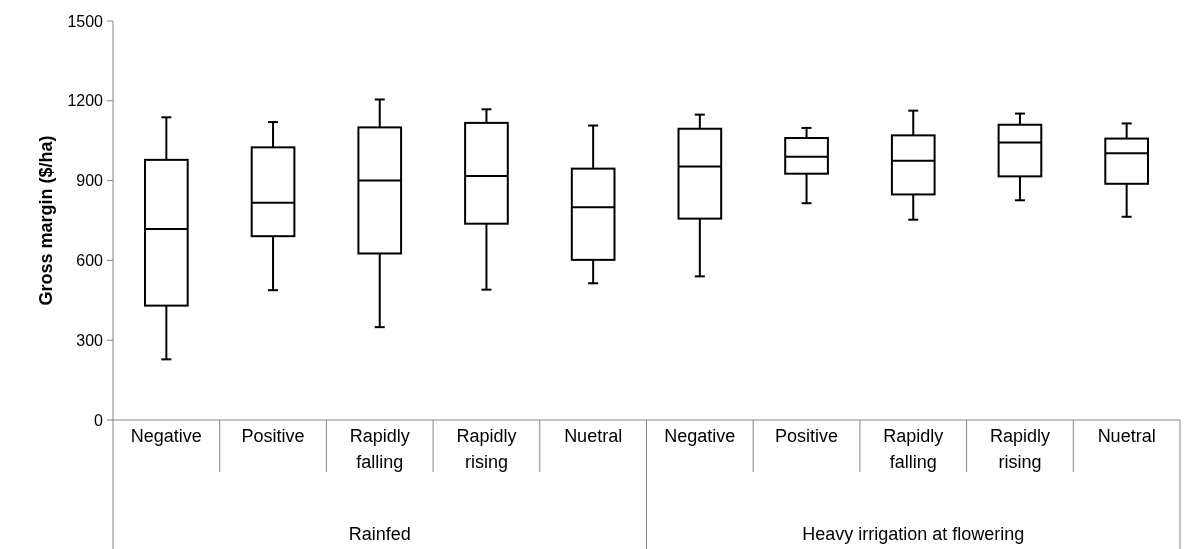  I want to click on y-tick-label: 1500, so click(85, 21).